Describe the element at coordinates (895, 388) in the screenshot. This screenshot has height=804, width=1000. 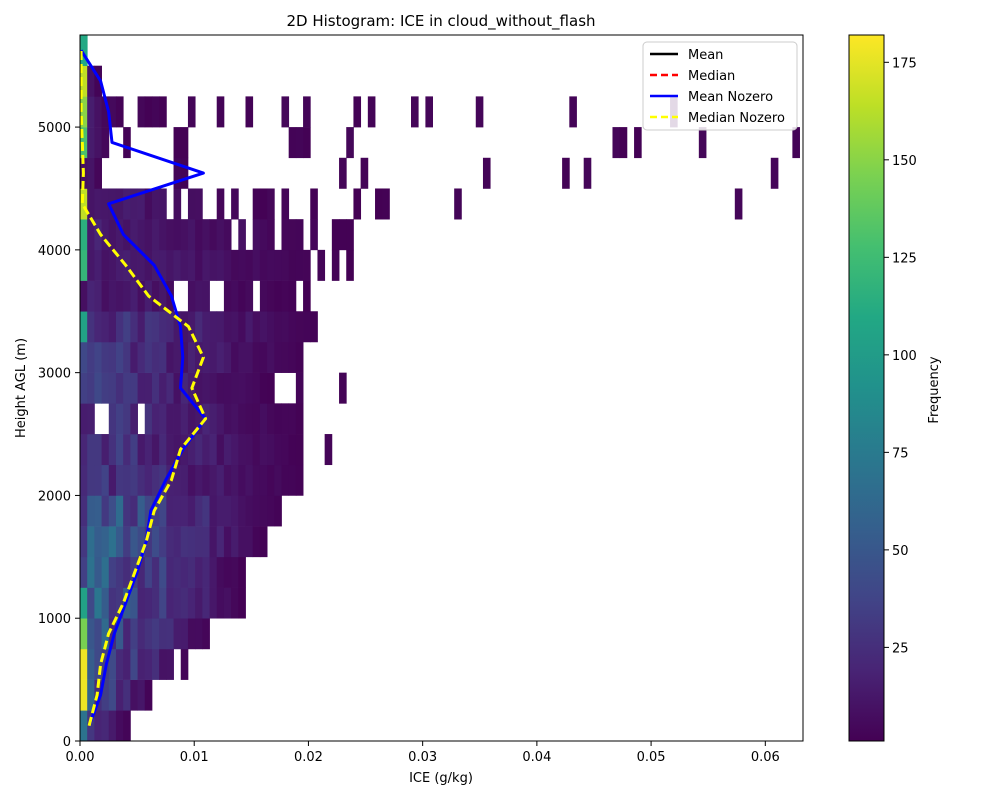
I see `colorbar: 25 50 75 100 125 150 175 Frequency` at that location.